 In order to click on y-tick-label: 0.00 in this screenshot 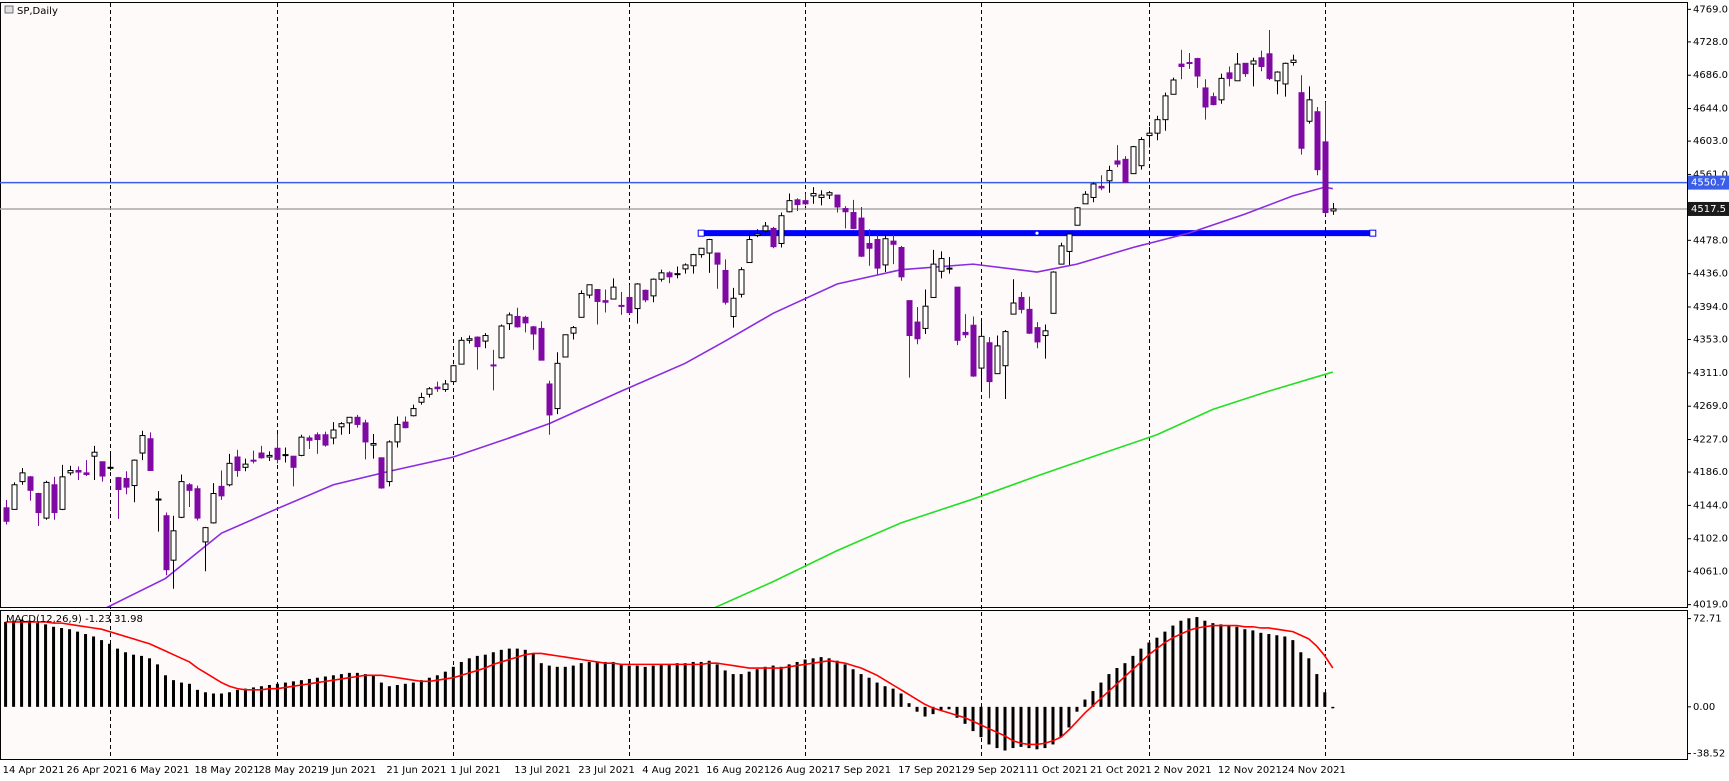, I will do `click(1704, 707)`.